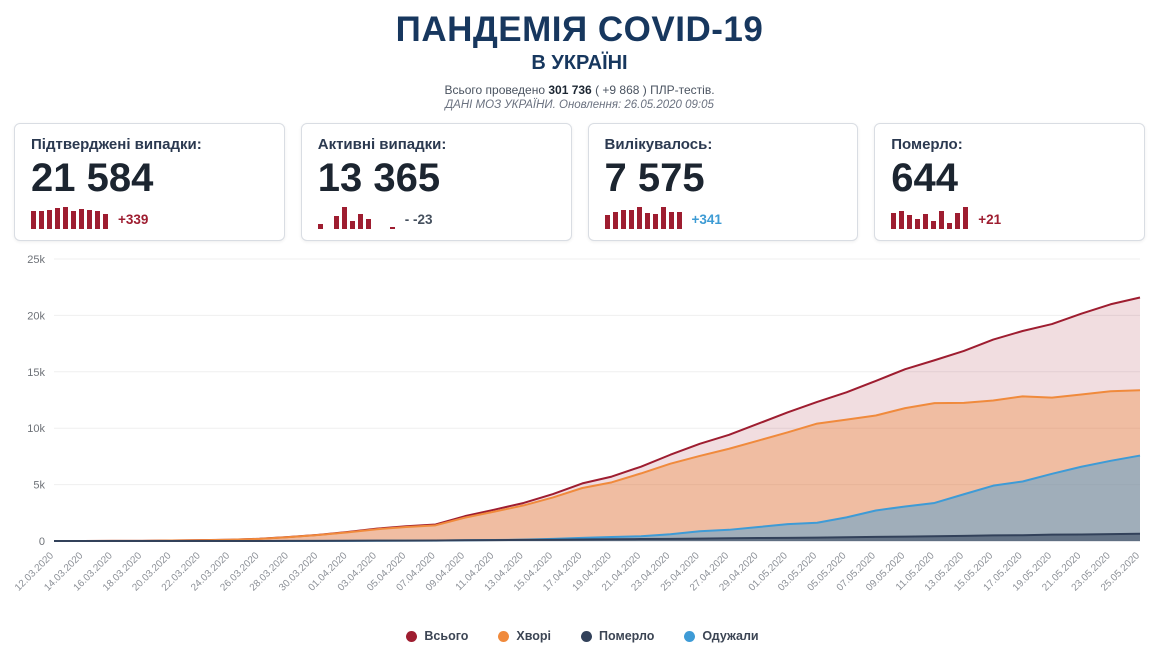  I want to click on stat-card-value: 21 584, so click(92, 178).